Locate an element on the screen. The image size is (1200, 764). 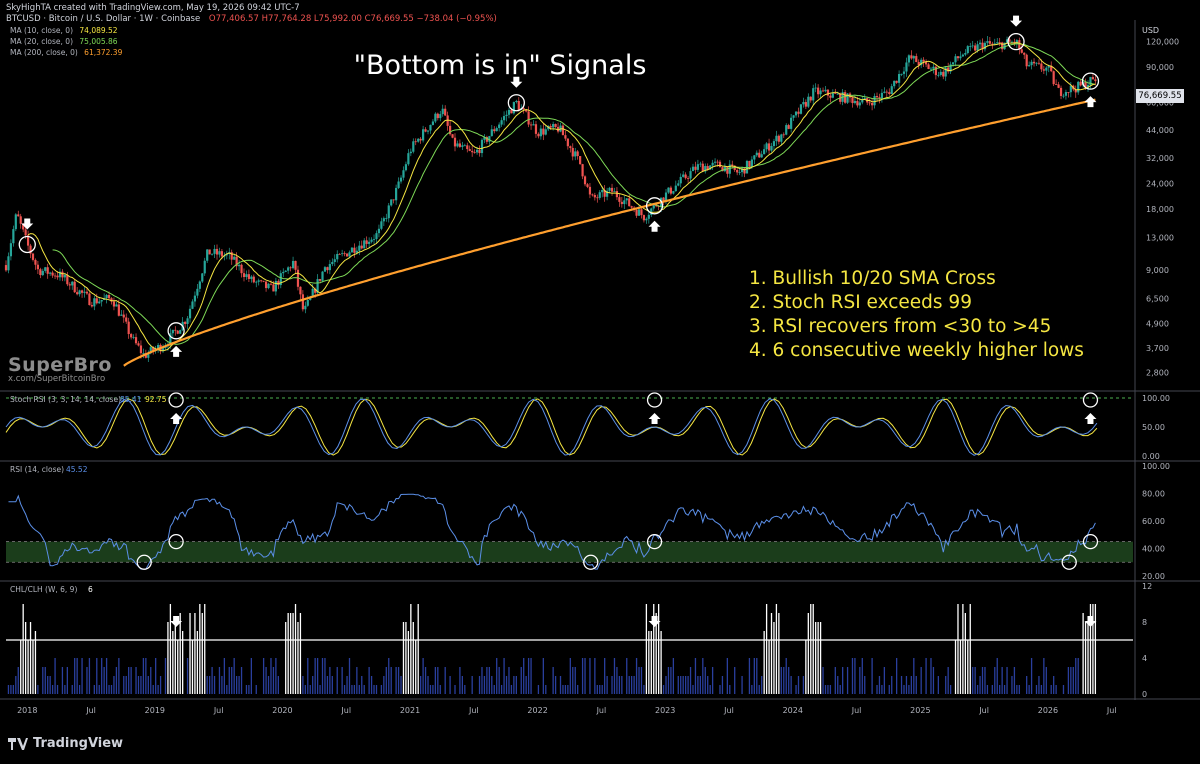
tradingview-logo: TradingView is located at coordinates (65, 743).